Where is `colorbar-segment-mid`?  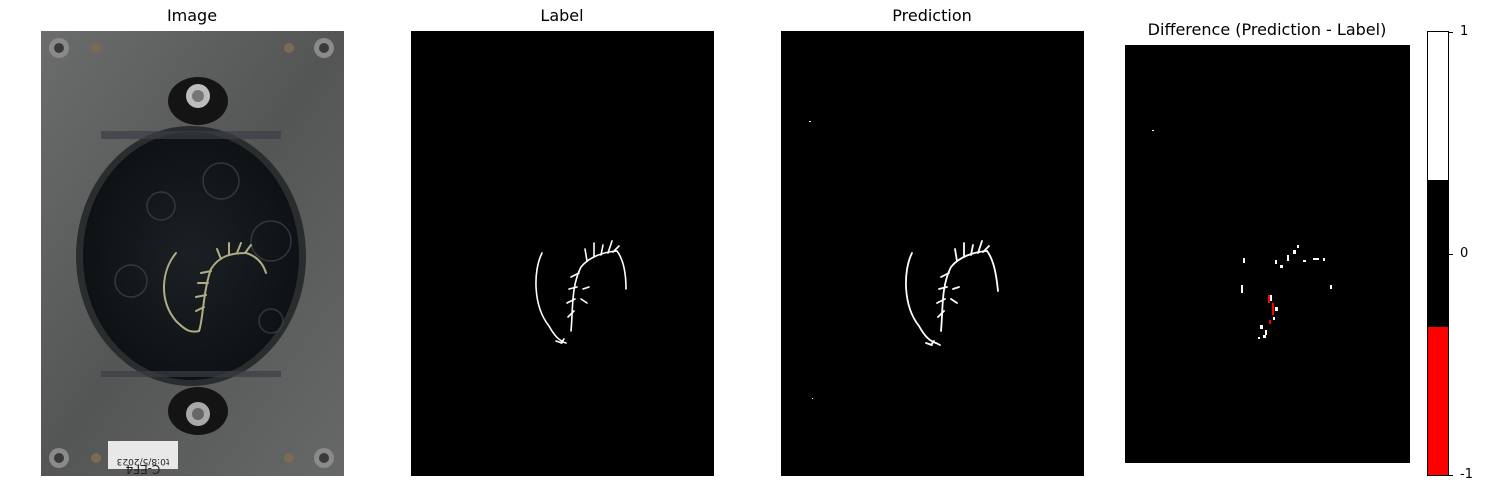
colorbar-segment-mid is located at coordinates (1438, 253).